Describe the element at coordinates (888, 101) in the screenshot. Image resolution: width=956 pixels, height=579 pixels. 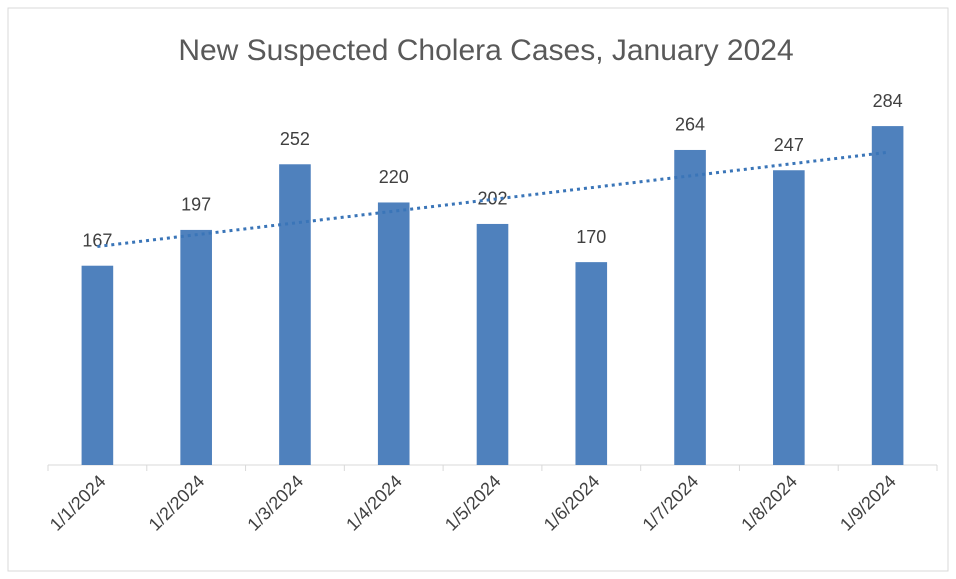
I see `data-label: 284` at that location.